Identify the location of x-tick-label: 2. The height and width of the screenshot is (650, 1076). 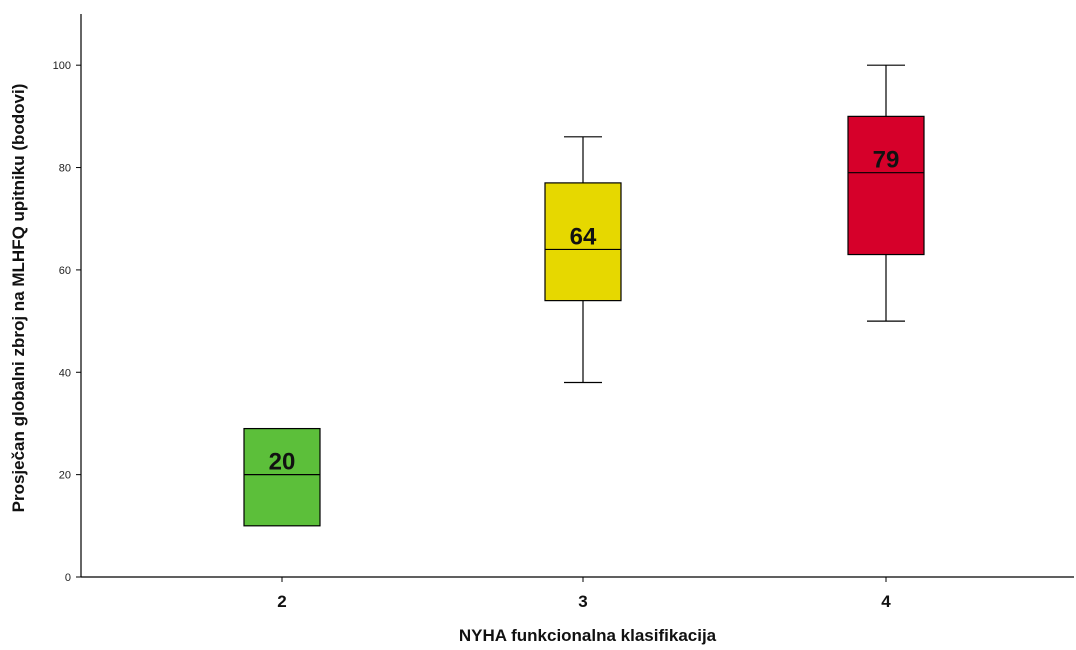
(281, 601).